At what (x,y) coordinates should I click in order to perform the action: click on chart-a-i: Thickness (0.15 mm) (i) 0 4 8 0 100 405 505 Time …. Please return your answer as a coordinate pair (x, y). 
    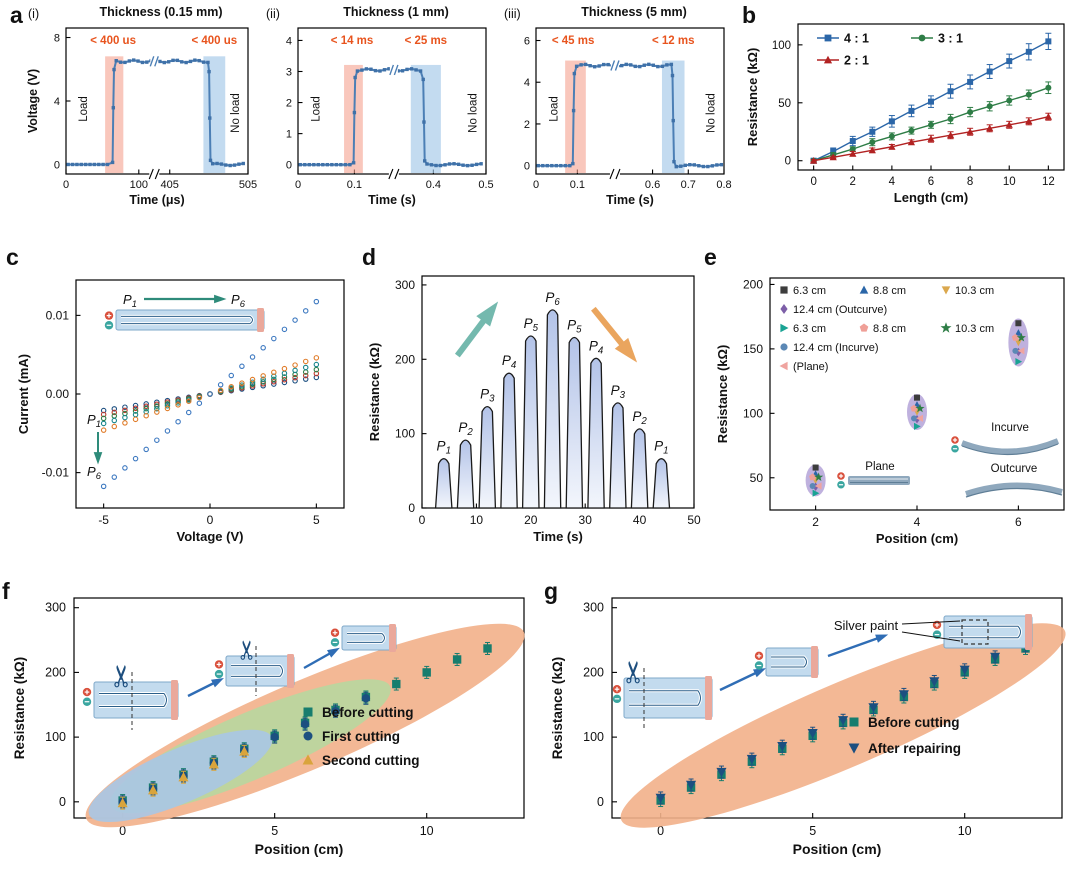
    Looking at the image, I should click on (141, 106).